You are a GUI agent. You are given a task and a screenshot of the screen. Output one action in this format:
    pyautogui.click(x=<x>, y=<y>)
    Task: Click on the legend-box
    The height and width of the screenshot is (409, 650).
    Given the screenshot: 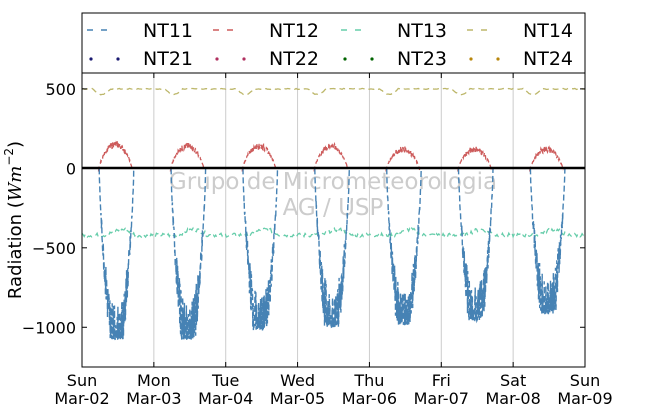 What is the action you would take?
    pyautogui.click(x=333, y=43)
    